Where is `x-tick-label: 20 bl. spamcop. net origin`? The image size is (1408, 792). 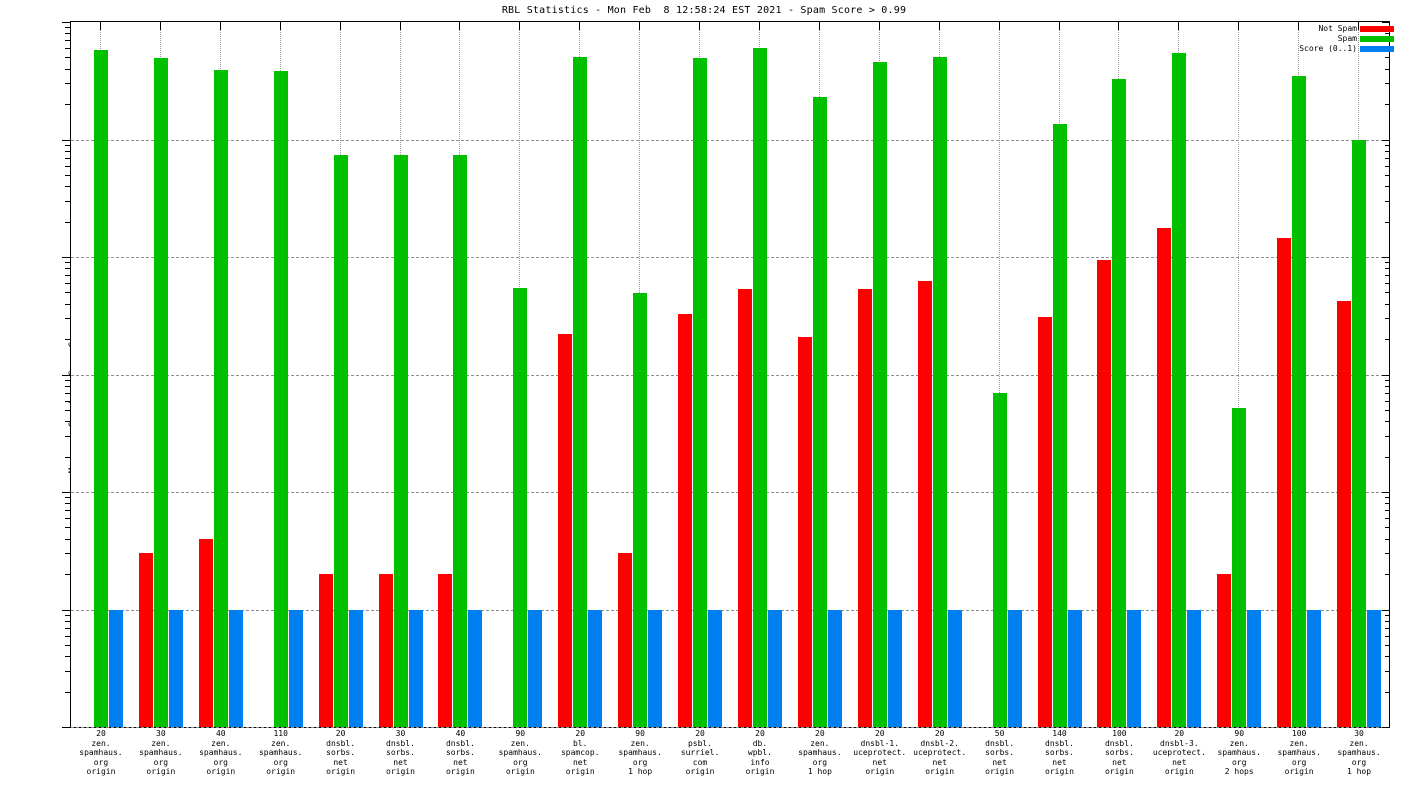 x-tick-label: 20 bl. spamcop. net origin is located at coordinates (580, 753).